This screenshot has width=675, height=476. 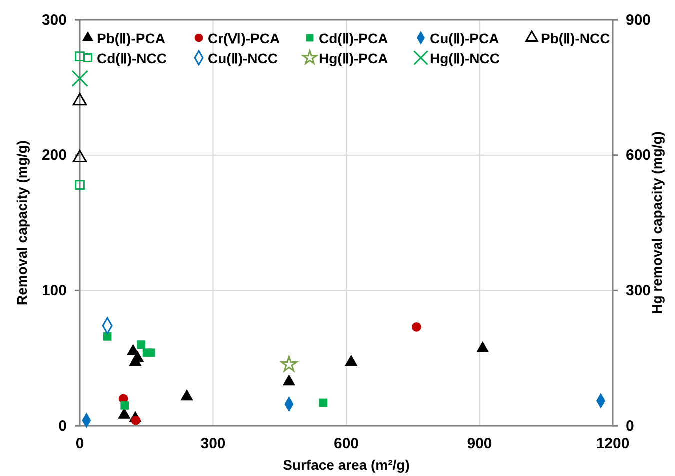 What do you see at coordinates (353, 58) in the screenshot?
I see `legend-label: Hg(Ⅱ)-PCA` at bounding box center [353, 58].